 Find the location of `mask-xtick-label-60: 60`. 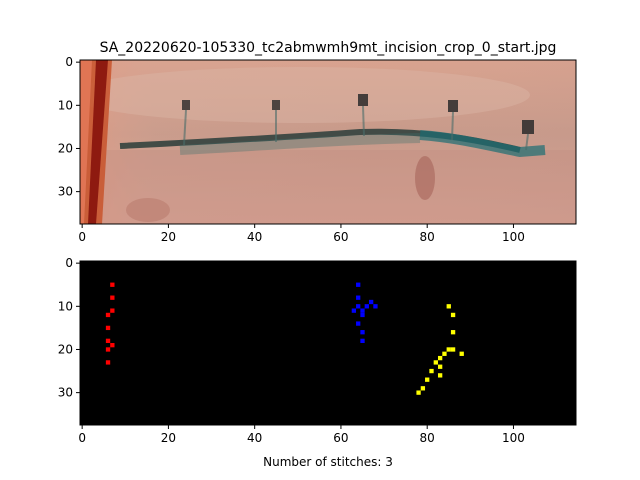

mask-xtick-label-60: 60 is located at coordinates (340, 438).